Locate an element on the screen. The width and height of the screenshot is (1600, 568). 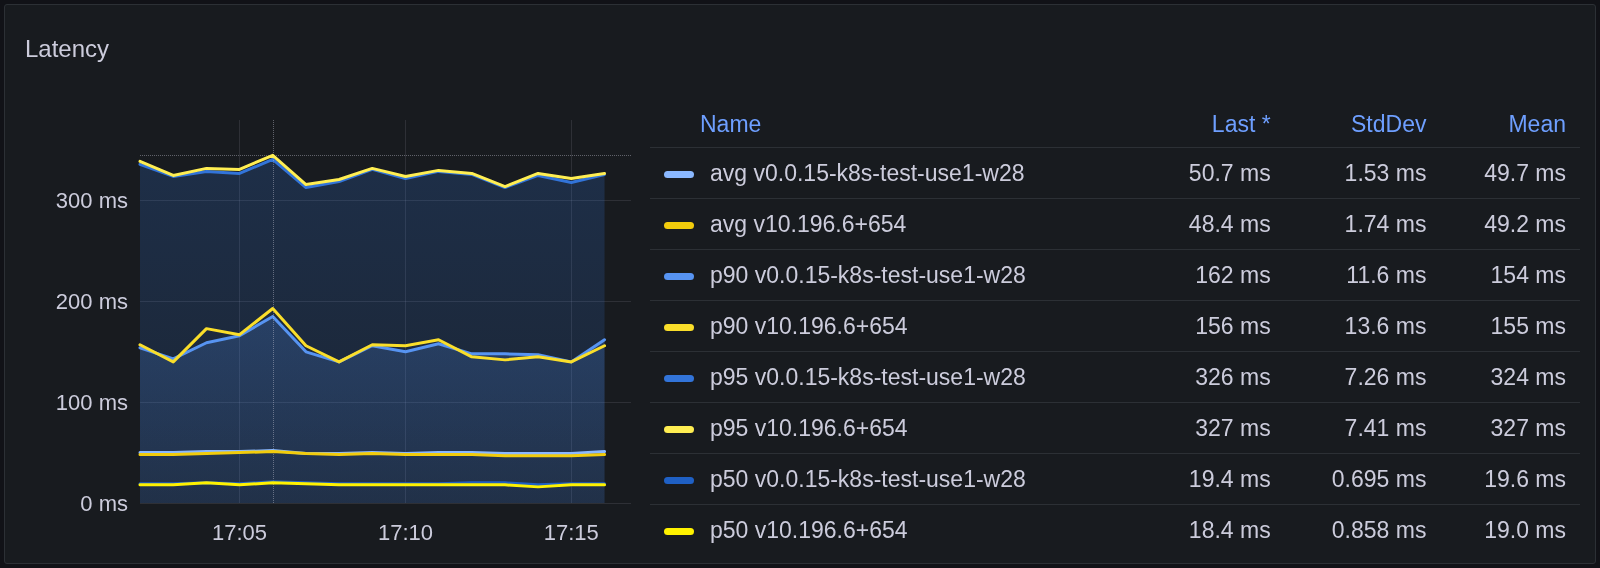
text: Mean is located at coordinates (1537, 124).